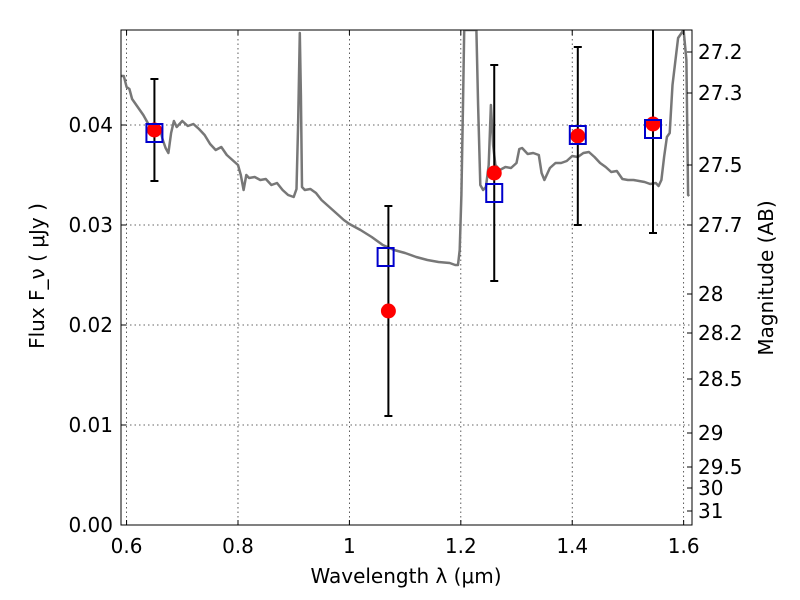 This screenshot has height=600, width=800. I want to click on x-tick-label: 1.4, so click(572, 546).